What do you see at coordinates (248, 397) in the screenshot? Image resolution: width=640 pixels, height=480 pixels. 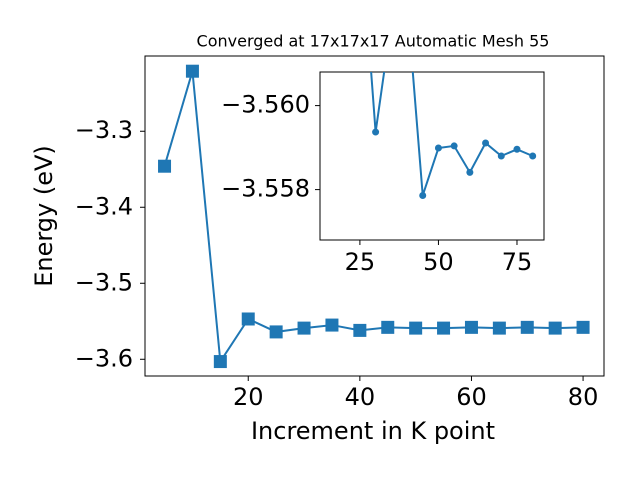 I see `x-tick-label: 20` at bounding box center [248, 397].